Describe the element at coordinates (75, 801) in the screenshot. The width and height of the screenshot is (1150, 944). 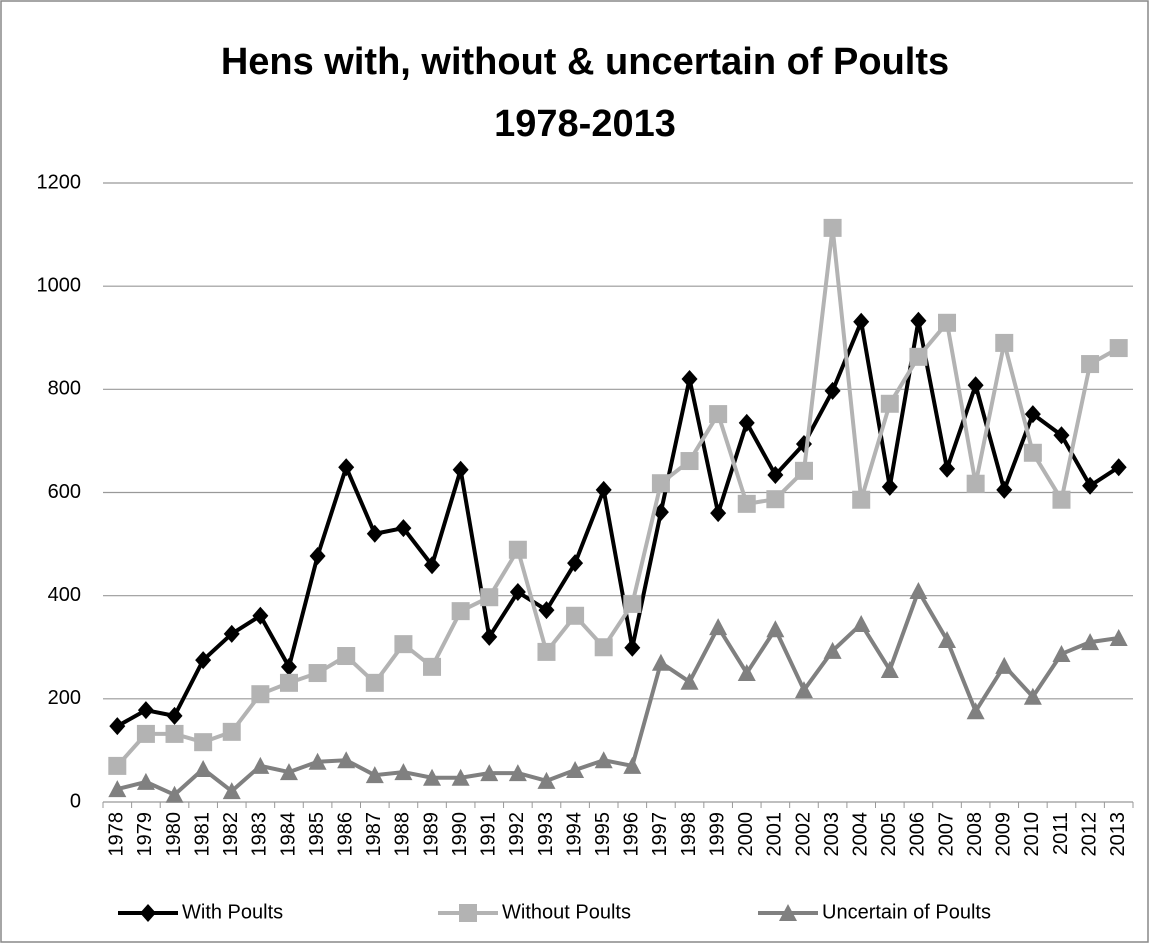
I see `y-tick-label: 0` at that location.